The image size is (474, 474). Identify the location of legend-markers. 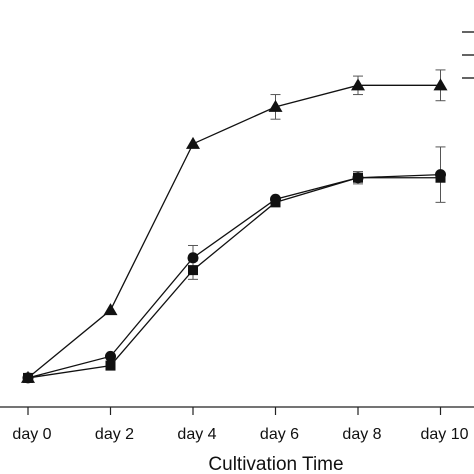
(468, 55).